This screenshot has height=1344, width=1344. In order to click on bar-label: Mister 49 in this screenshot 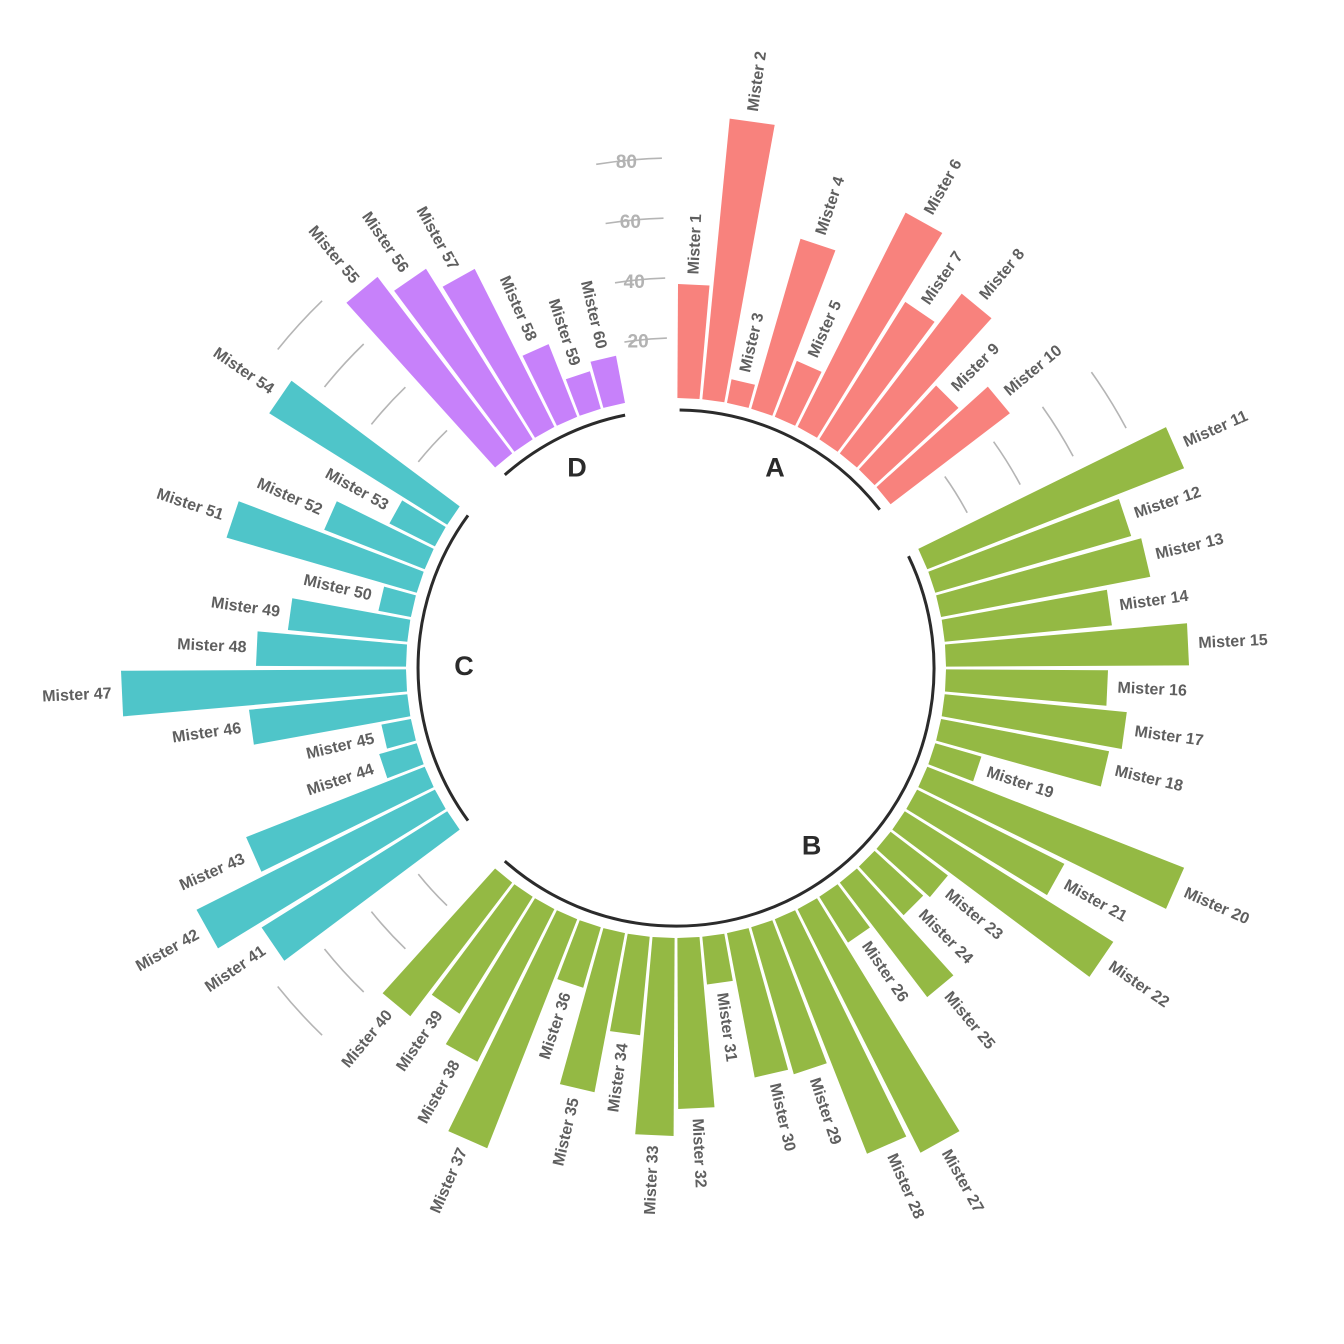, I will do `click(245, 607)`.